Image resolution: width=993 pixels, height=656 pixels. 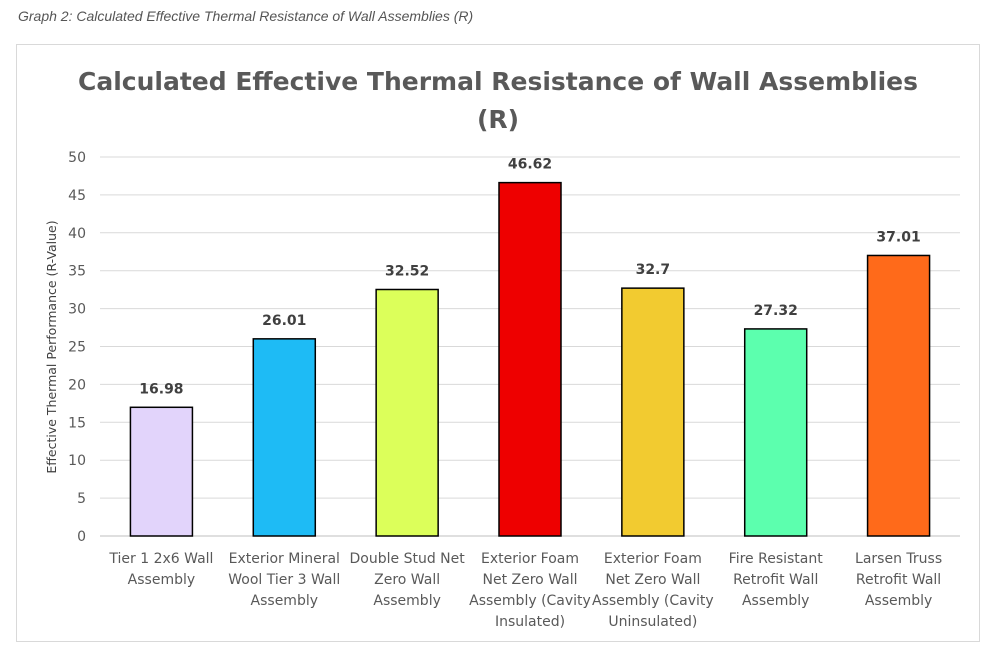 What do you see at coordinates (284, 321) in the screenshot?
I see `data-label: 26.01` at bounding box center [284, 321].